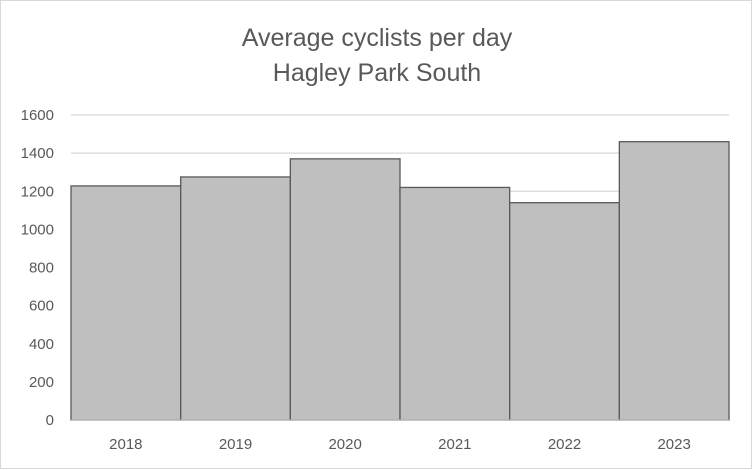 The width and height of the screenshot is (752, 470). I want to click on bar-2021, so click(455, 303).